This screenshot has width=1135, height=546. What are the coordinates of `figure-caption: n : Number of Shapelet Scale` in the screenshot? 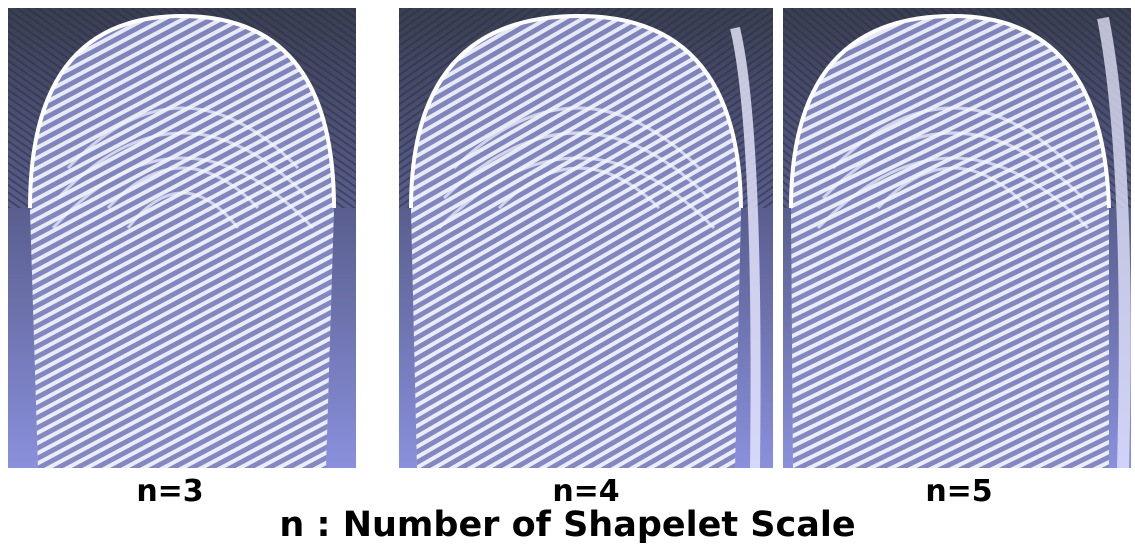 It's located at (567, 525).